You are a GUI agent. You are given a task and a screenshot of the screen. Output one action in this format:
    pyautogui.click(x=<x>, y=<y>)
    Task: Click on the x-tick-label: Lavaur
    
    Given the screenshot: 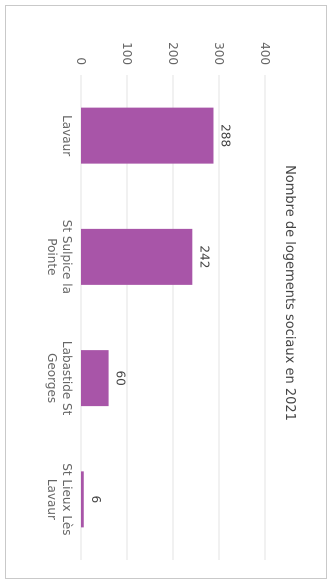 What is the action you would take?
    pyautogui.click(x=67, y=135)
    